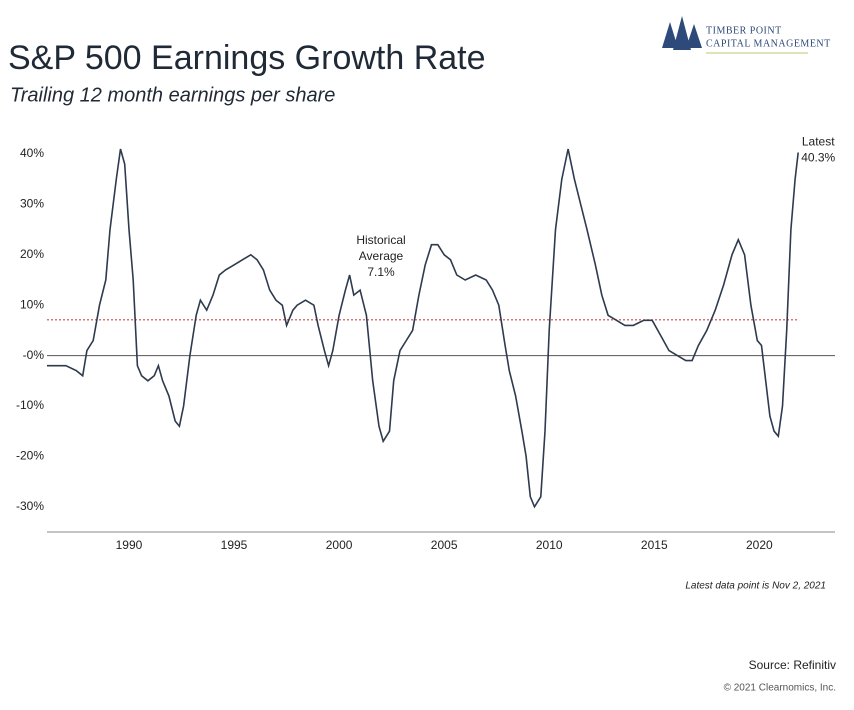 This screenshot has height=710, width=854. Describe the element at coordinates (30, 405) in the screenshot. I see `y-tick-label: -10%` at that location.